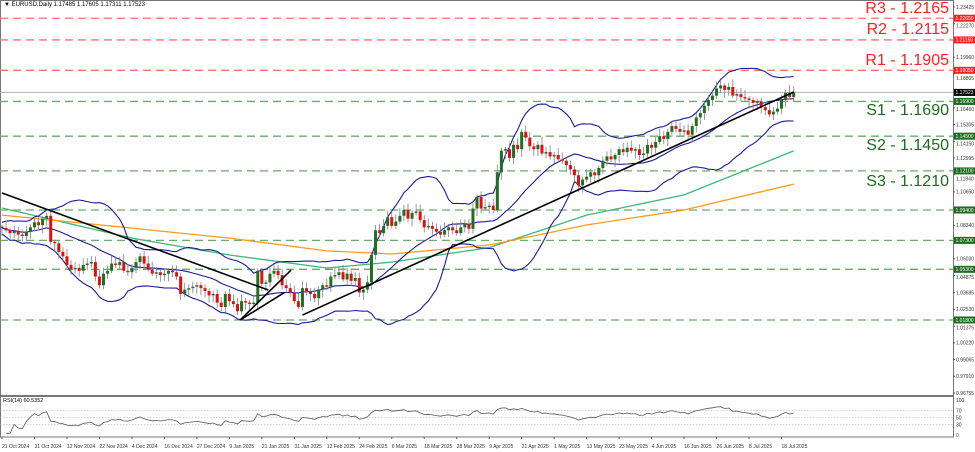 Image resolution: width=975 pixels, height=452 pixels. I want to click on current-price-tag, so click(964, 92).